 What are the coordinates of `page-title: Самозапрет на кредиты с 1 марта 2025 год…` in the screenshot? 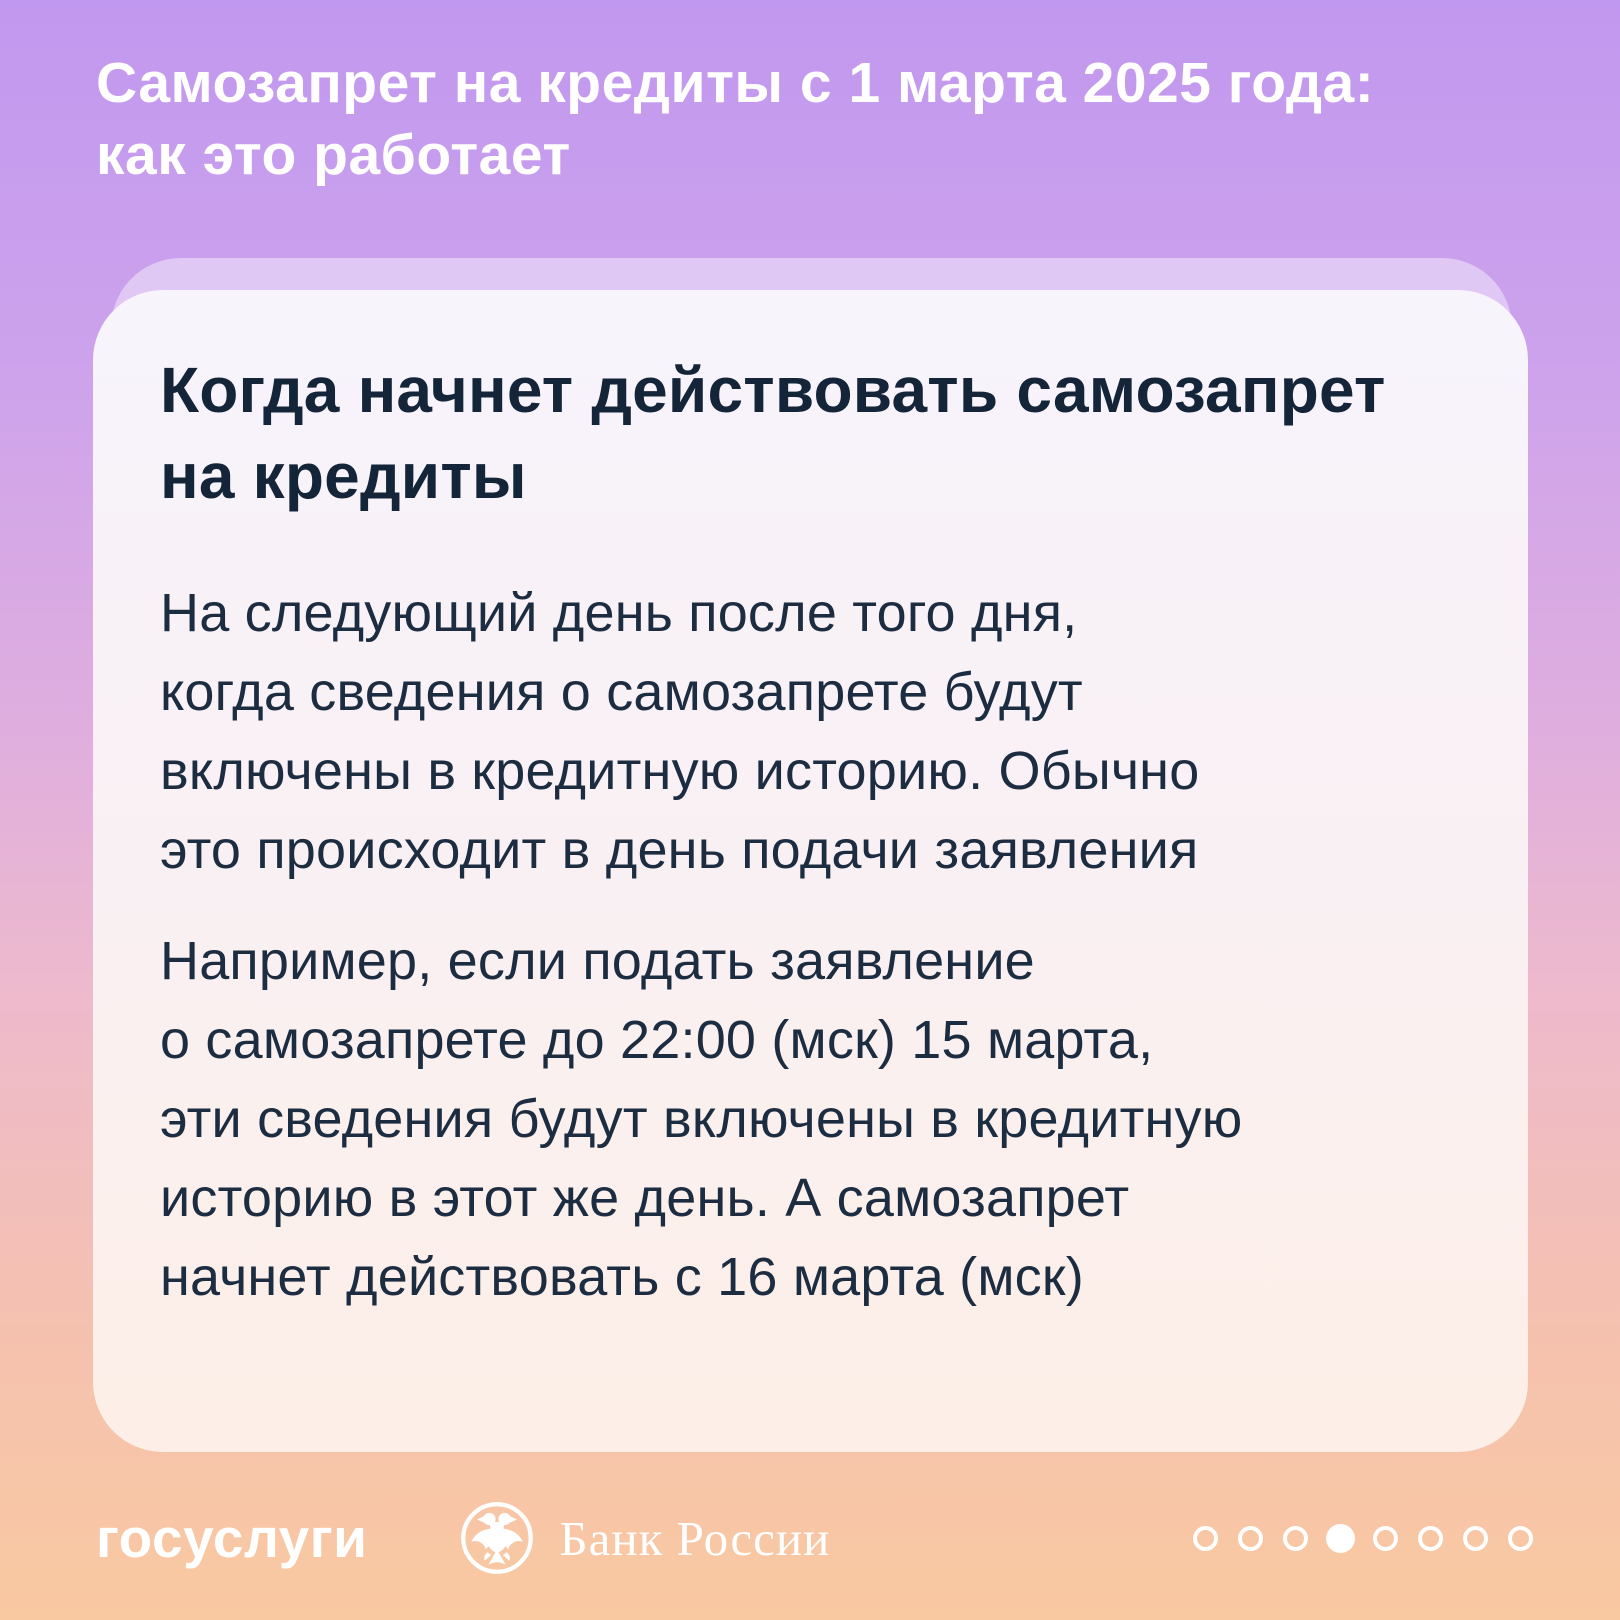 It's located at (735, 119).